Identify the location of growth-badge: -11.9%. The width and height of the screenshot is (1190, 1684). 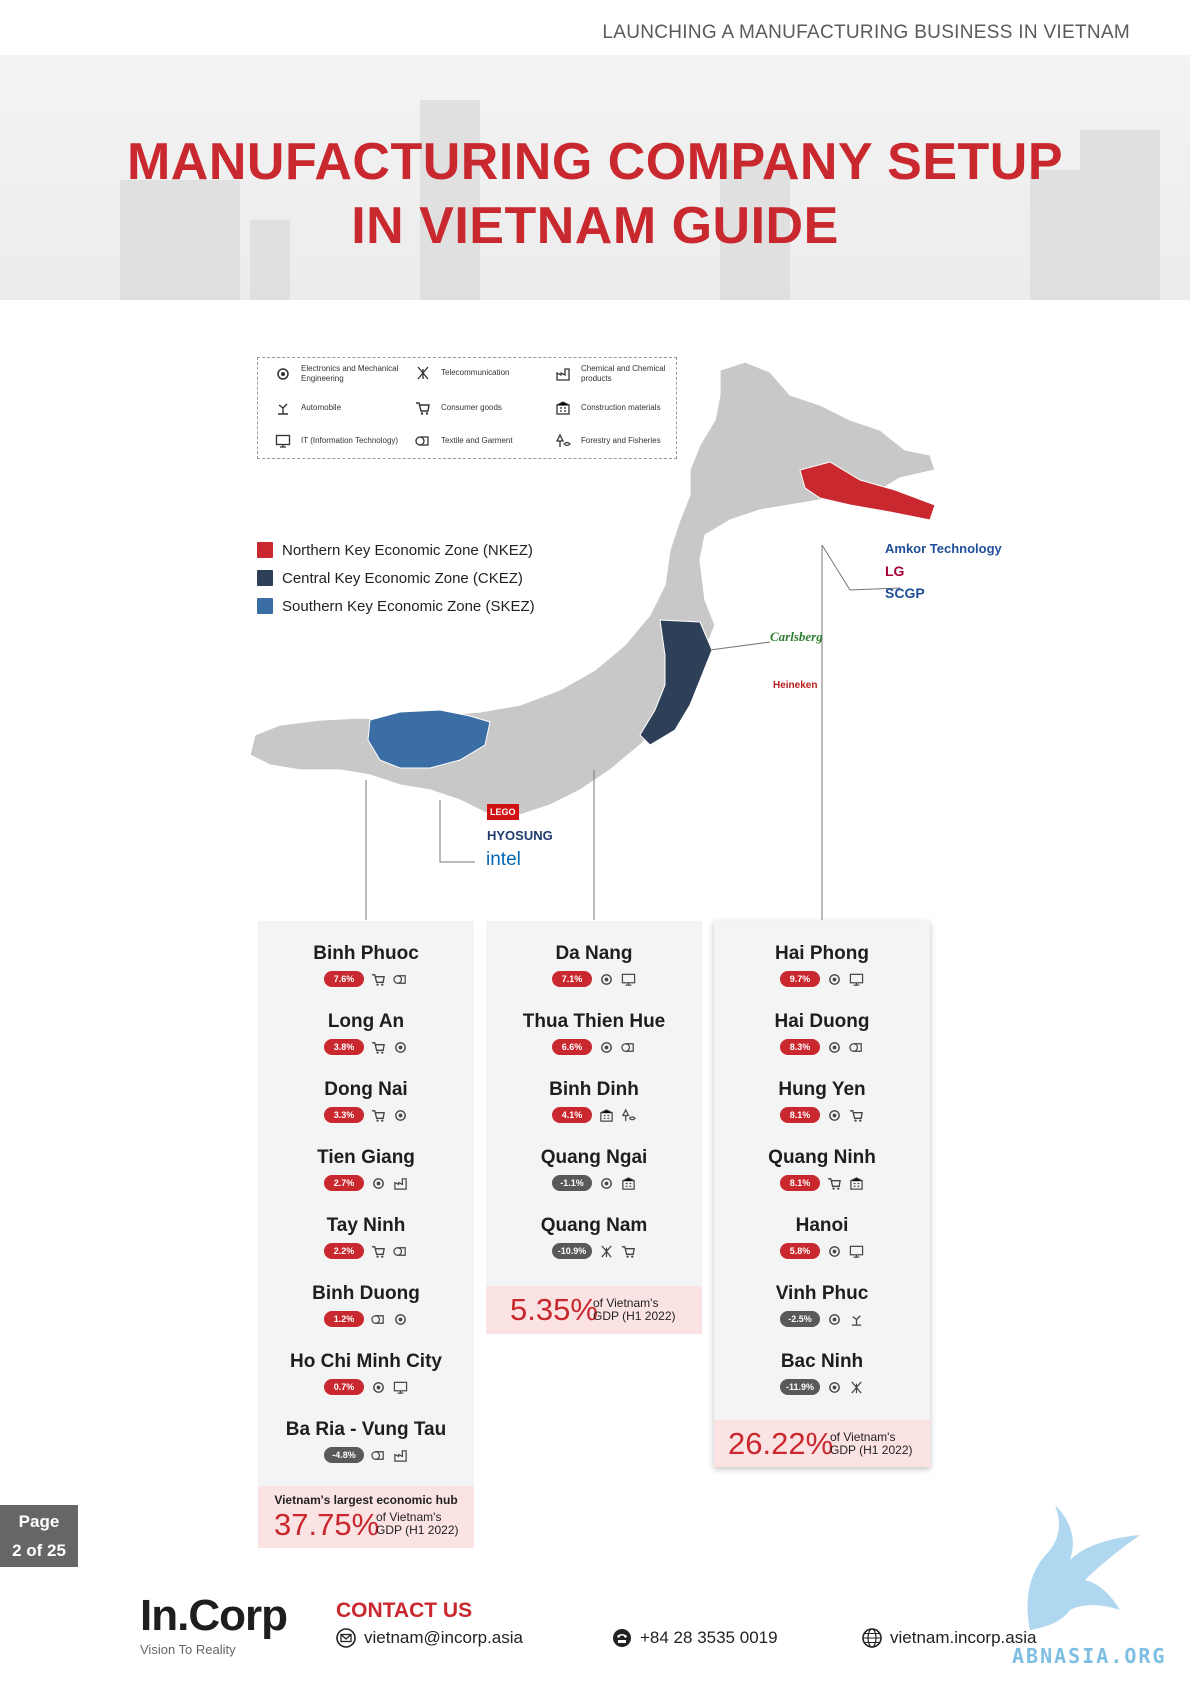
(800, 1387).